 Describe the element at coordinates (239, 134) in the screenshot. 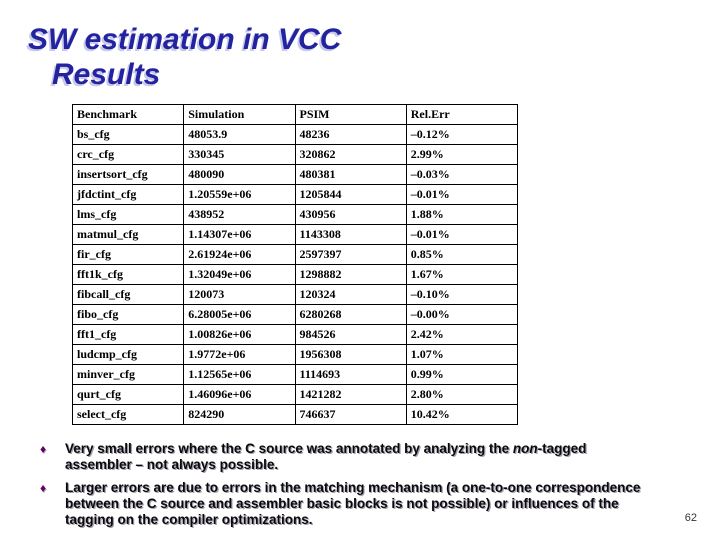

I see `table-cell: 48053.9` at that location.